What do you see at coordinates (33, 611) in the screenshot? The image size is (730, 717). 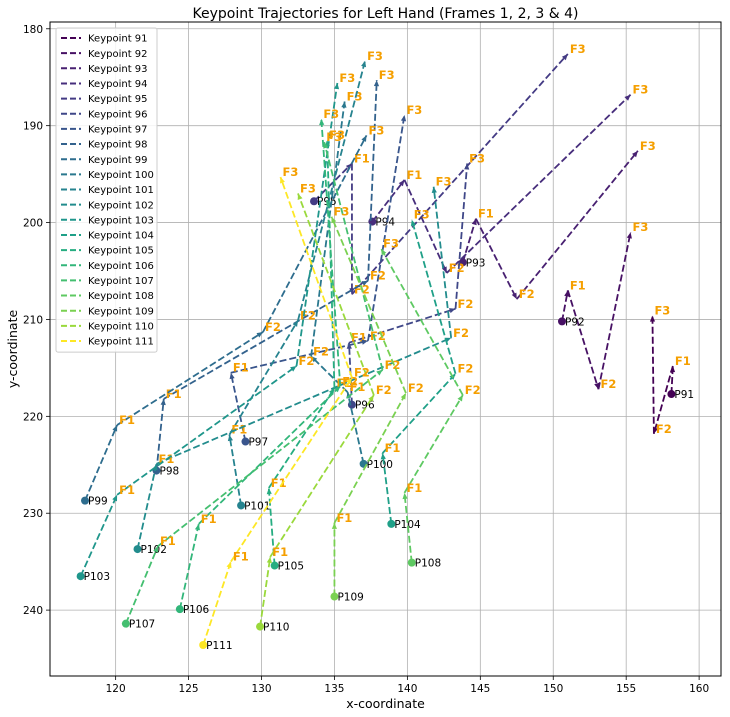 I see `y-tick-label: 240` at bounding box center [33, 611].